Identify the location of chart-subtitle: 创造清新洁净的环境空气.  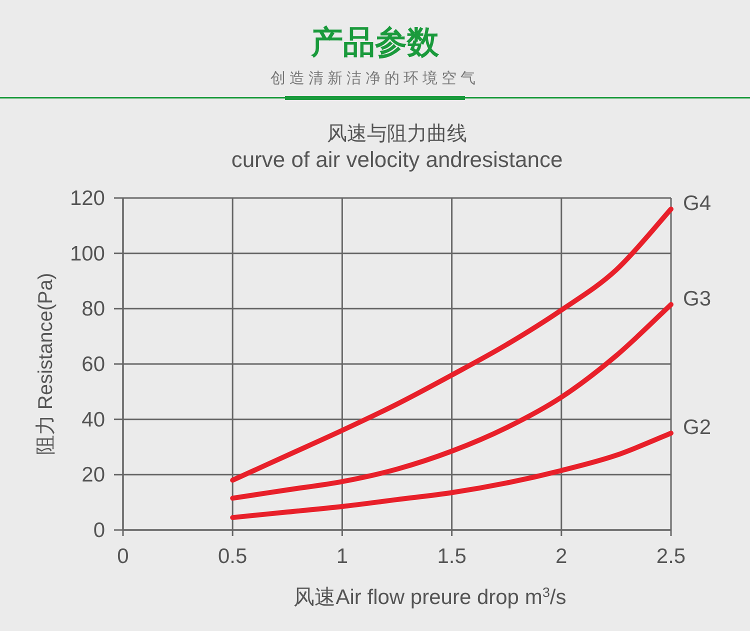
(375, 78).